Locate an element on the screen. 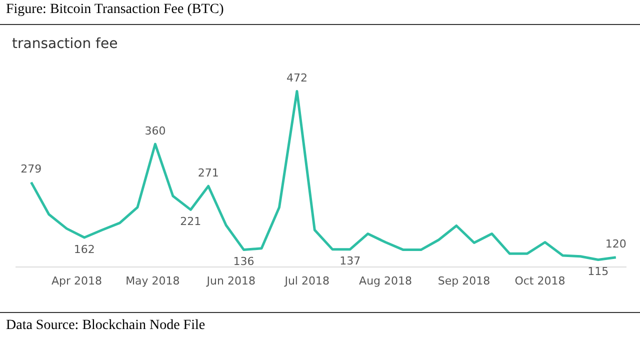  x-tick-label: Apr 2018 is located at coordinates (76, 281).